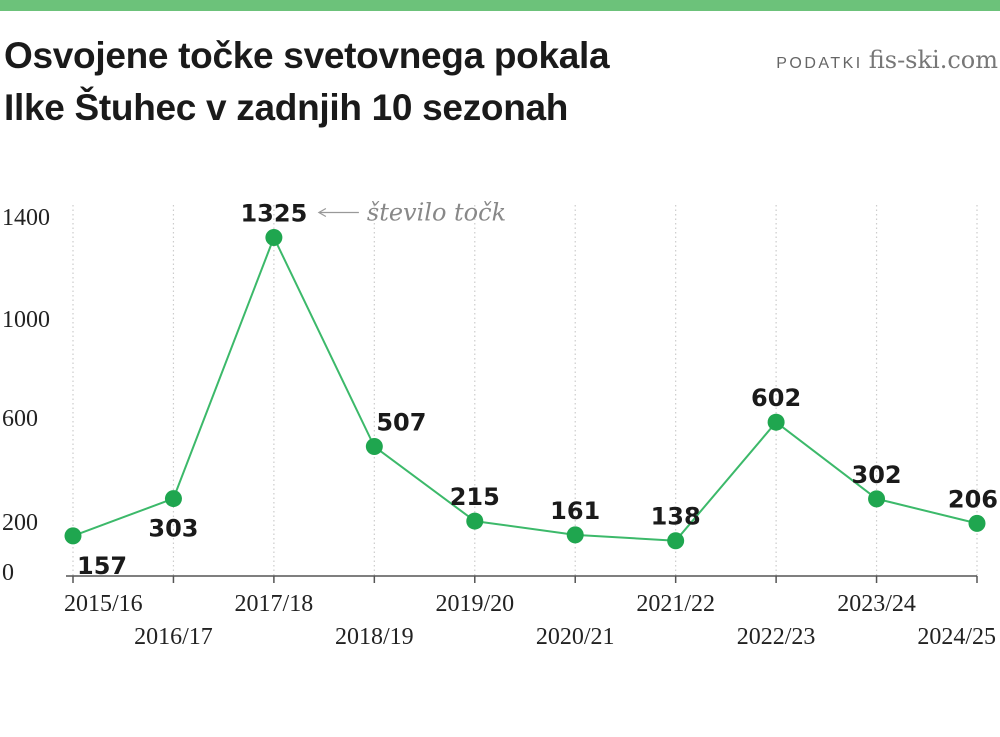 This screenshot has width=1000, height=737. What do you see at coordinates (374, 637) in the screenshot?
I see `x-tick-label-2018-19: 2018/19` at bounding box center [374, 637].